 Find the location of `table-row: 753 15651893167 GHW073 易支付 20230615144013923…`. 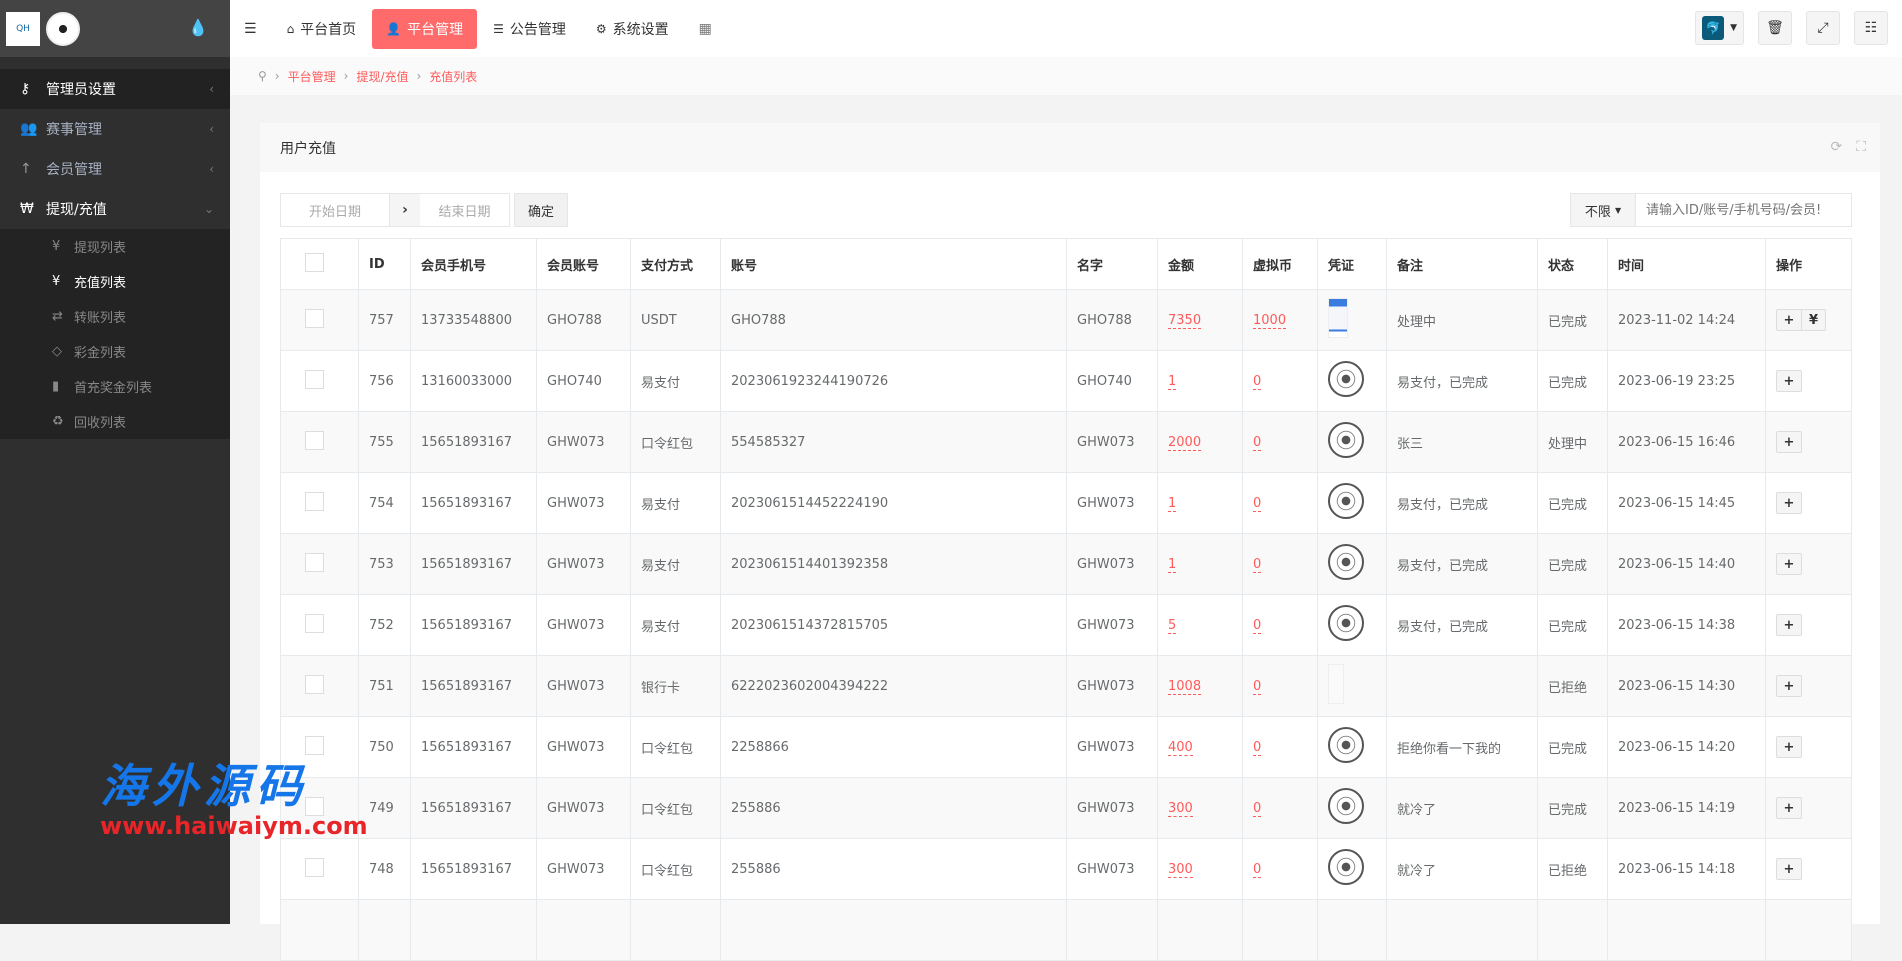

table-row: 753 15651893167 GHW073 易支付 20230615144013923… is located at coordinates (1066, 564).